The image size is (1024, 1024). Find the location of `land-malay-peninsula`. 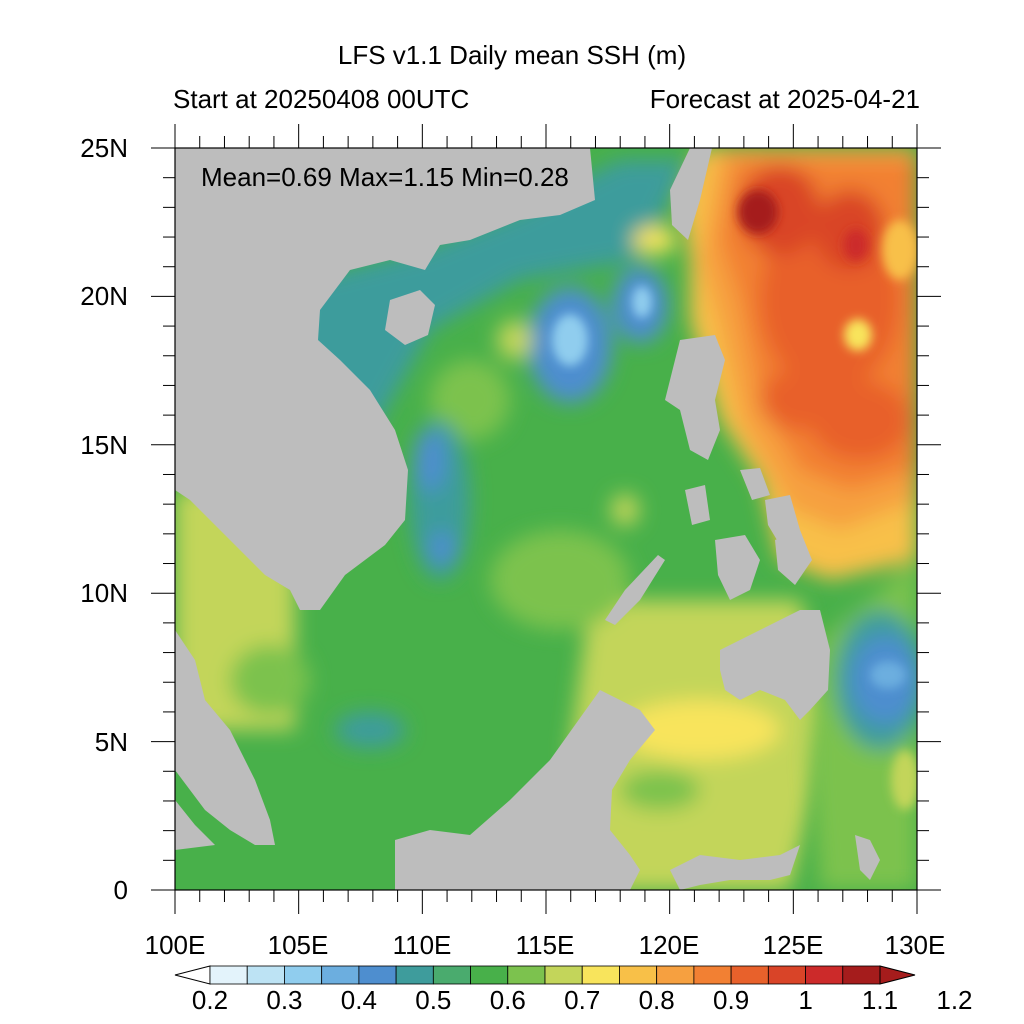

land-malay-peninsula is located at coordinates (225, 737).